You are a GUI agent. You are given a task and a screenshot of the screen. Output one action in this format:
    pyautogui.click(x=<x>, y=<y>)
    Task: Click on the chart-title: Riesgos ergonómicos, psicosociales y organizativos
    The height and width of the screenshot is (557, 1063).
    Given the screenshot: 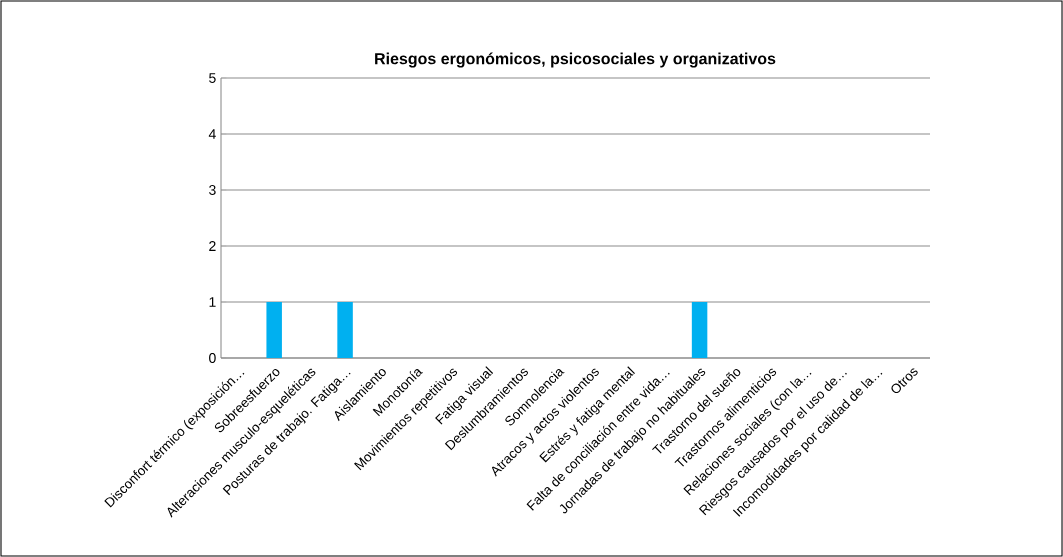 What is the action you would take?
    pyautogui.click(x=575, y=60)
    